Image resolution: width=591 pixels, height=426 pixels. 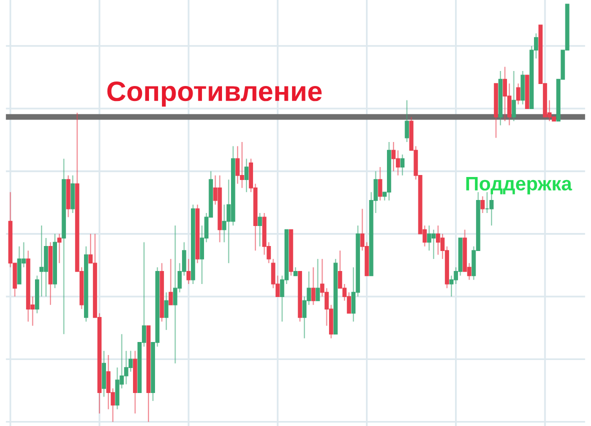 I want to click on annotation: Поддержка, so click(x=519, y=185).